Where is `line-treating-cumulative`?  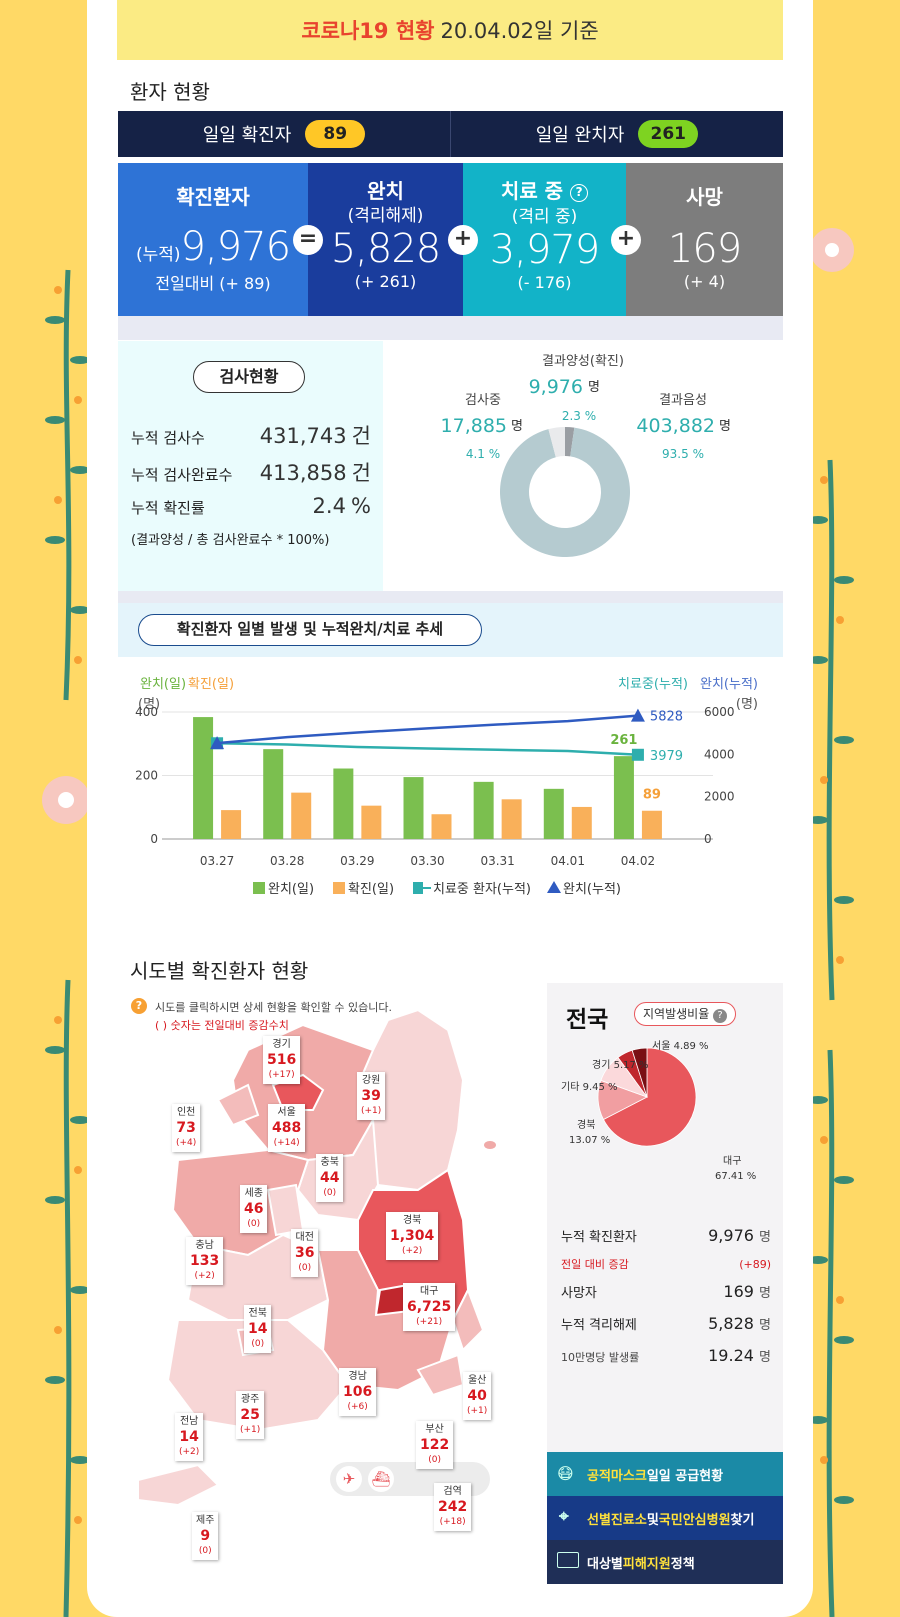 line-treating-cumulative is located at coordinates (427, 749).